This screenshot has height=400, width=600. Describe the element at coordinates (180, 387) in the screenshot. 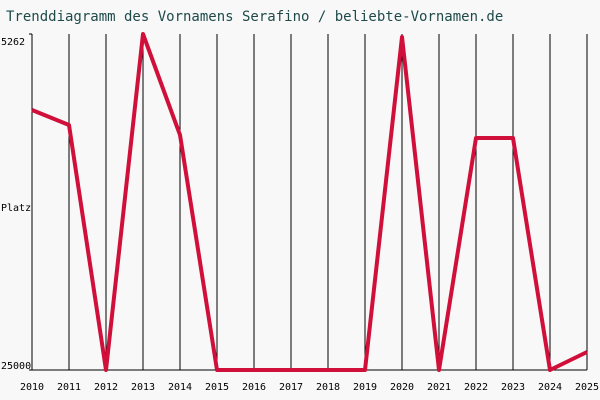

I see `x-tick-label: 2014` at that location.